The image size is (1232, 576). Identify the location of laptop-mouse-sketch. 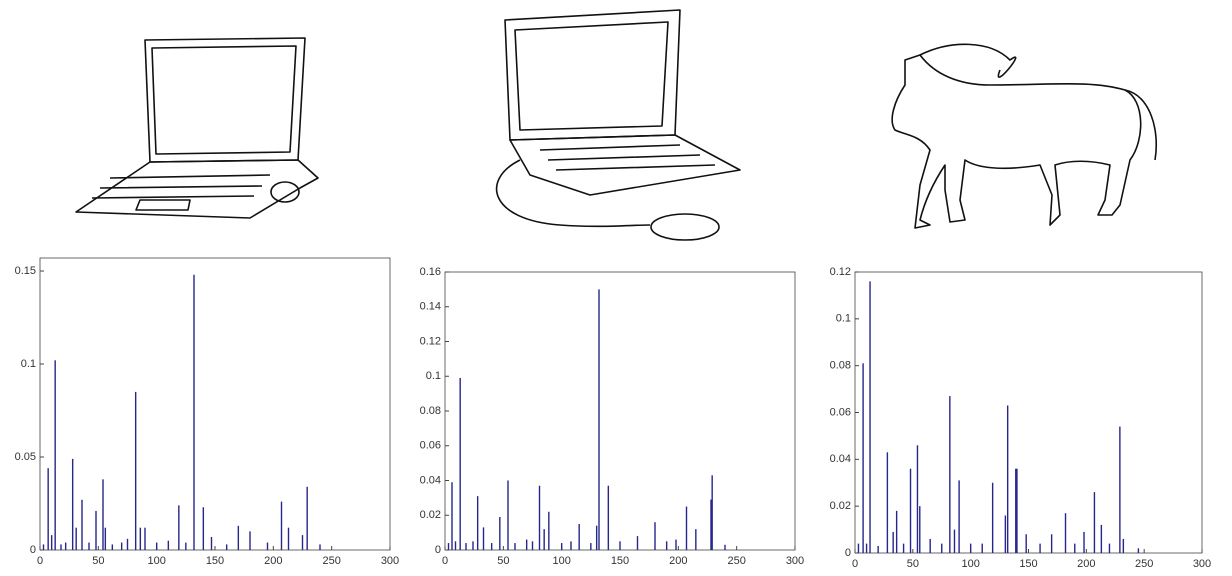
(618, 125).